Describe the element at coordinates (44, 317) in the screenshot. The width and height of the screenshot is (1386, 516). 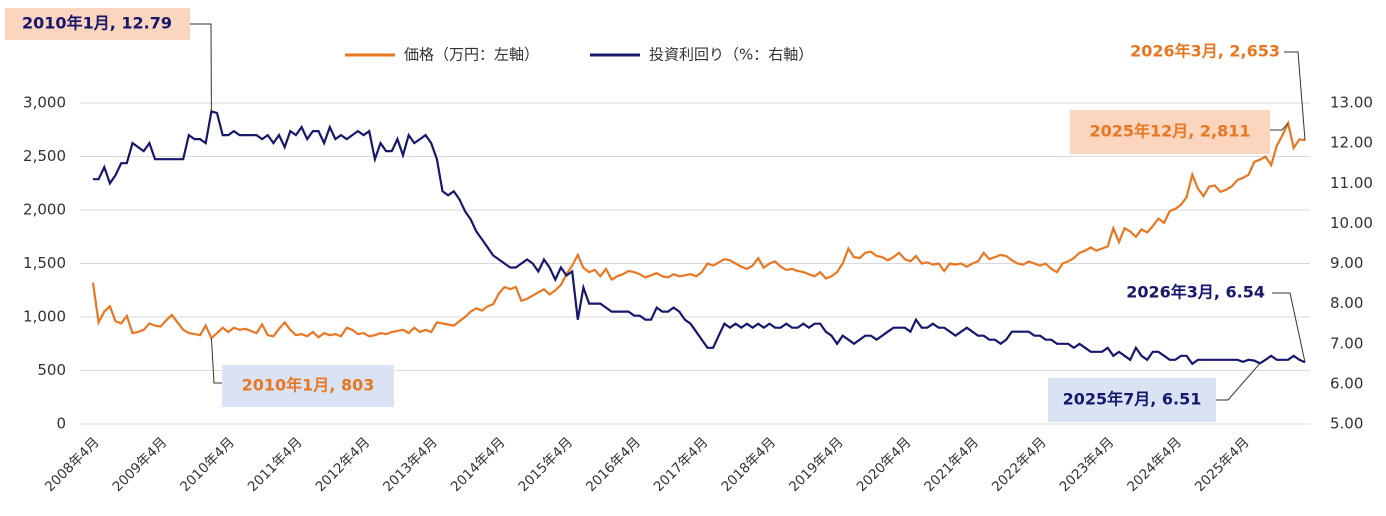
I see `y-tick-label: 1,000` at that location.